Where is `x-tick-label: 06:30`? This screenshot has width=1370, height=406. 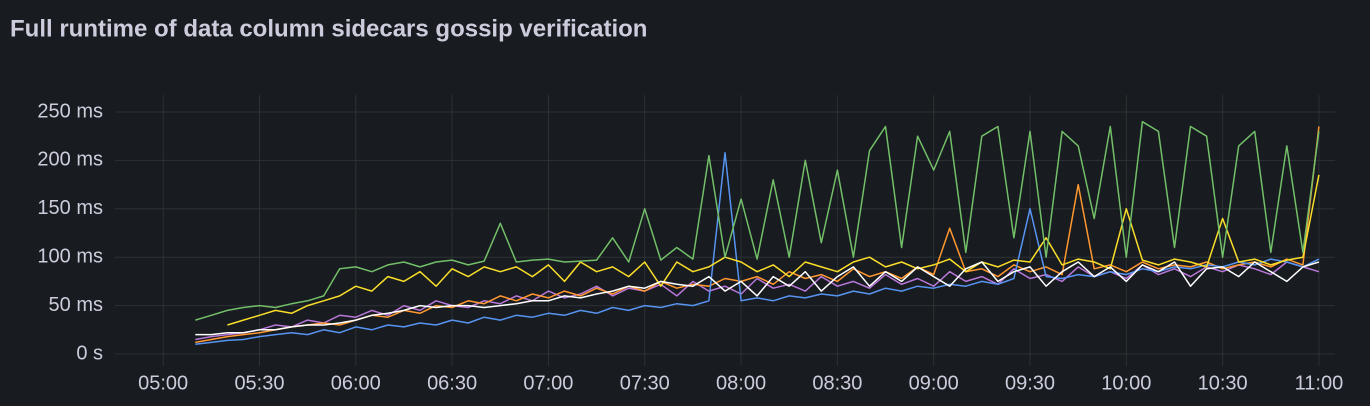
x-tick-label: 06:30 is located at coordinates (452, 383).